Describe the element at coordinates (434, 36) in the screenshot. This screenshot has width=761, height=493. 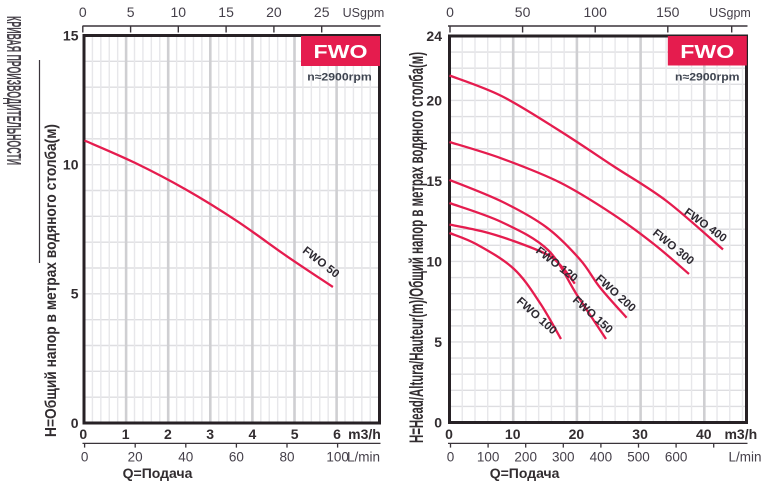
I see `svg-text: 24` at that location.